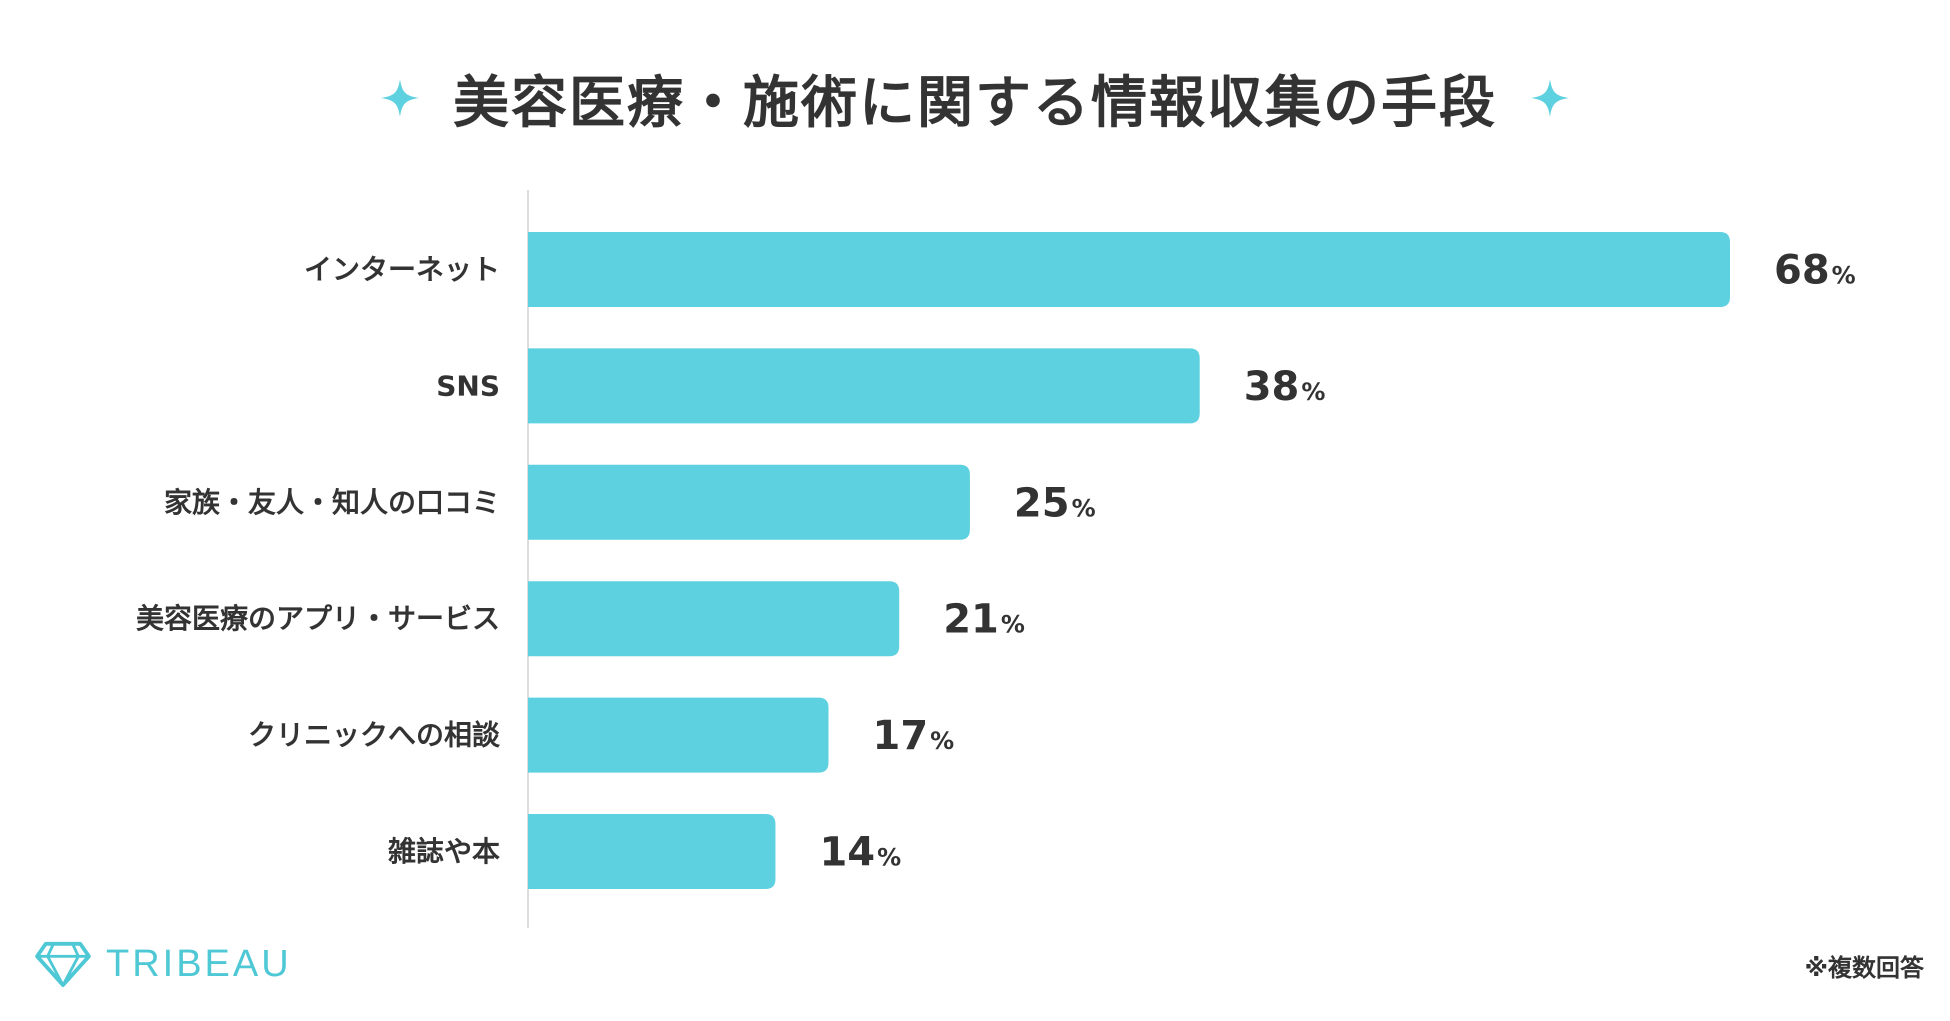  I want to click on title-row: 美容医療・施術に関する情報収集の手段, so click(975, 98).